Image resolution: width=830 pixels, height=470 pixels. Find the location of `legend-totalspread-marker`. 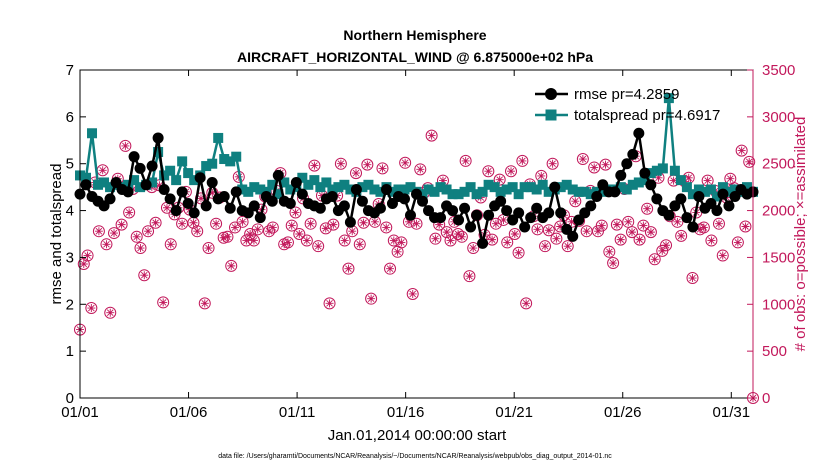

legend-totalspread-marker is located at coordinates (551, 115).